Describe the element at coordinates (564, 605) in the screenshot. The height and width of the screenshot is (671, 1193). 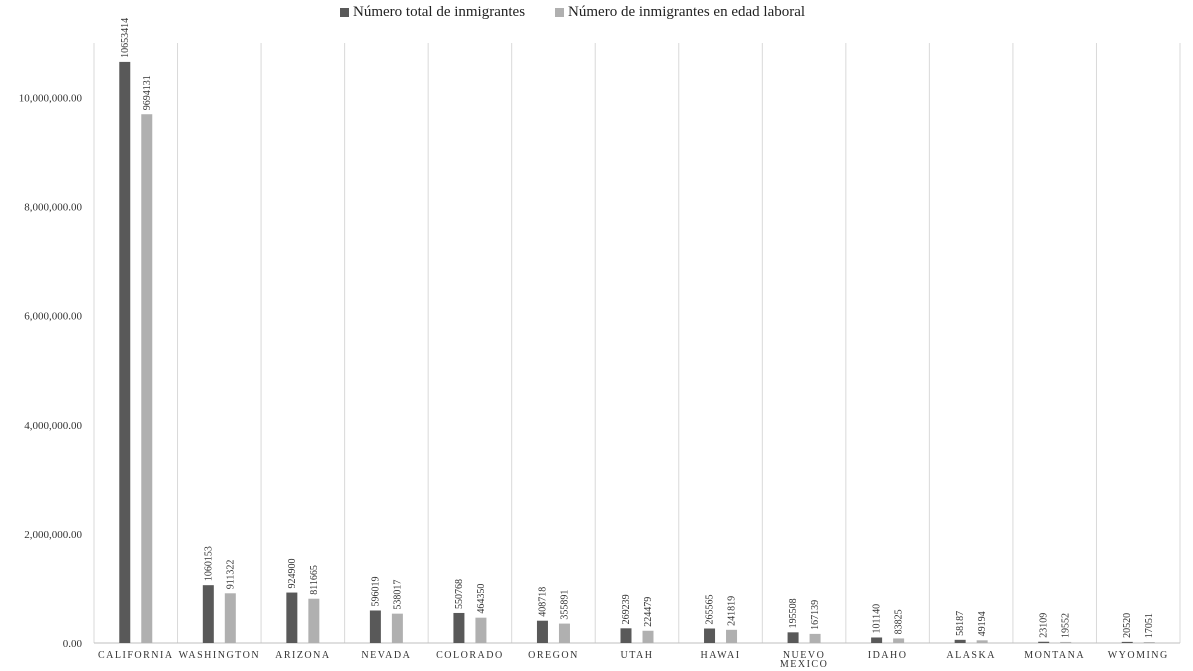
I see `data-label-working-age: 355891` at that location.